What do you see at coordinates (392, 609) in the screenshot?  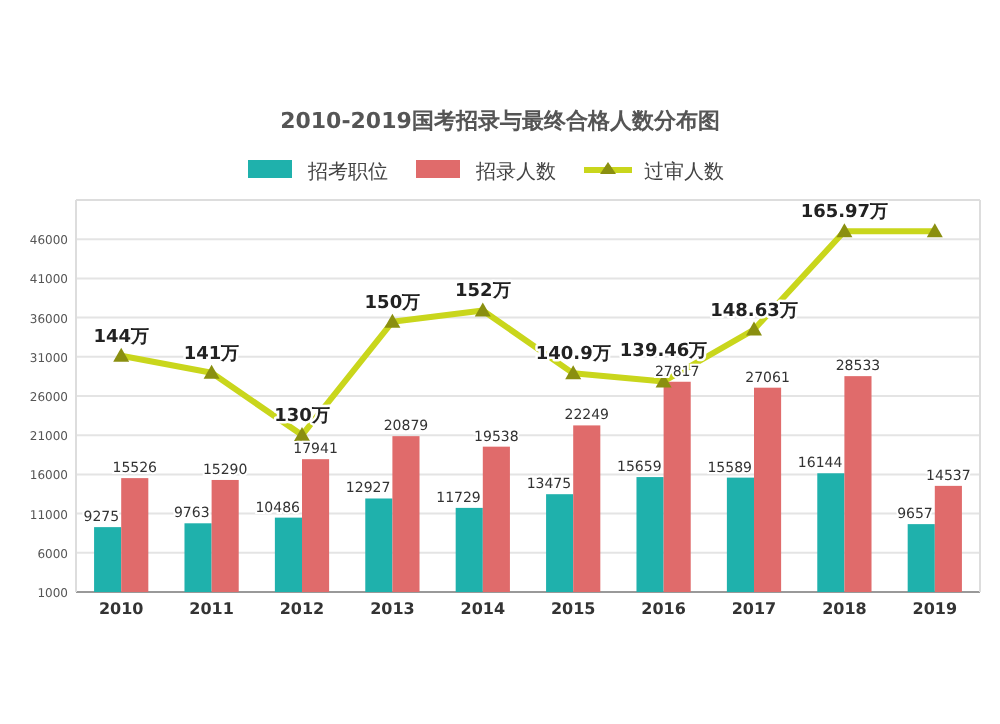 I see `x-tick-label: 2013` at bounding box center [392, 609].